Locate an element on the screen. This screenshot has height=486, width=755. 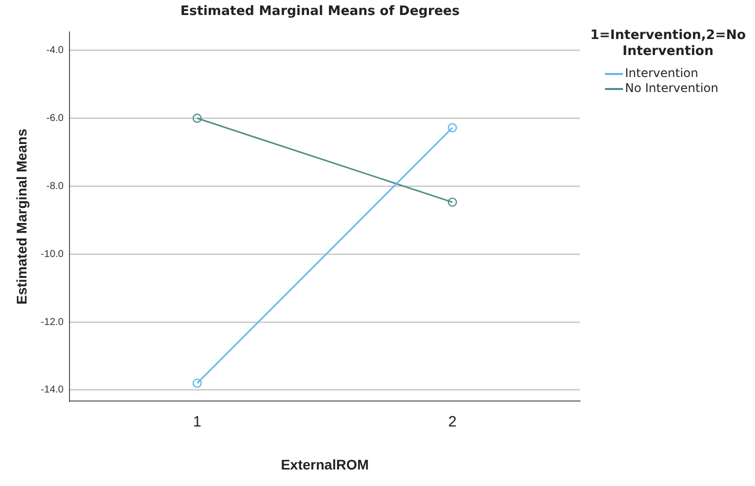
legend-label: Intervention is located at coordinates (661, 73).